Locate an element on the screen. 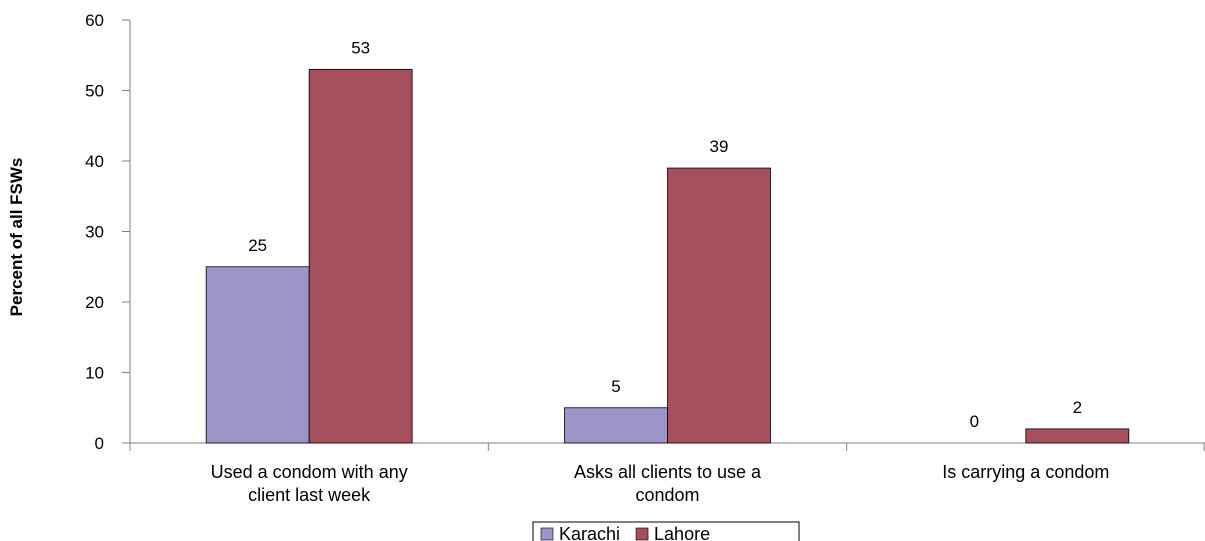  x-category-label: Is carrying a condom is located at coordinates (1025, 472).